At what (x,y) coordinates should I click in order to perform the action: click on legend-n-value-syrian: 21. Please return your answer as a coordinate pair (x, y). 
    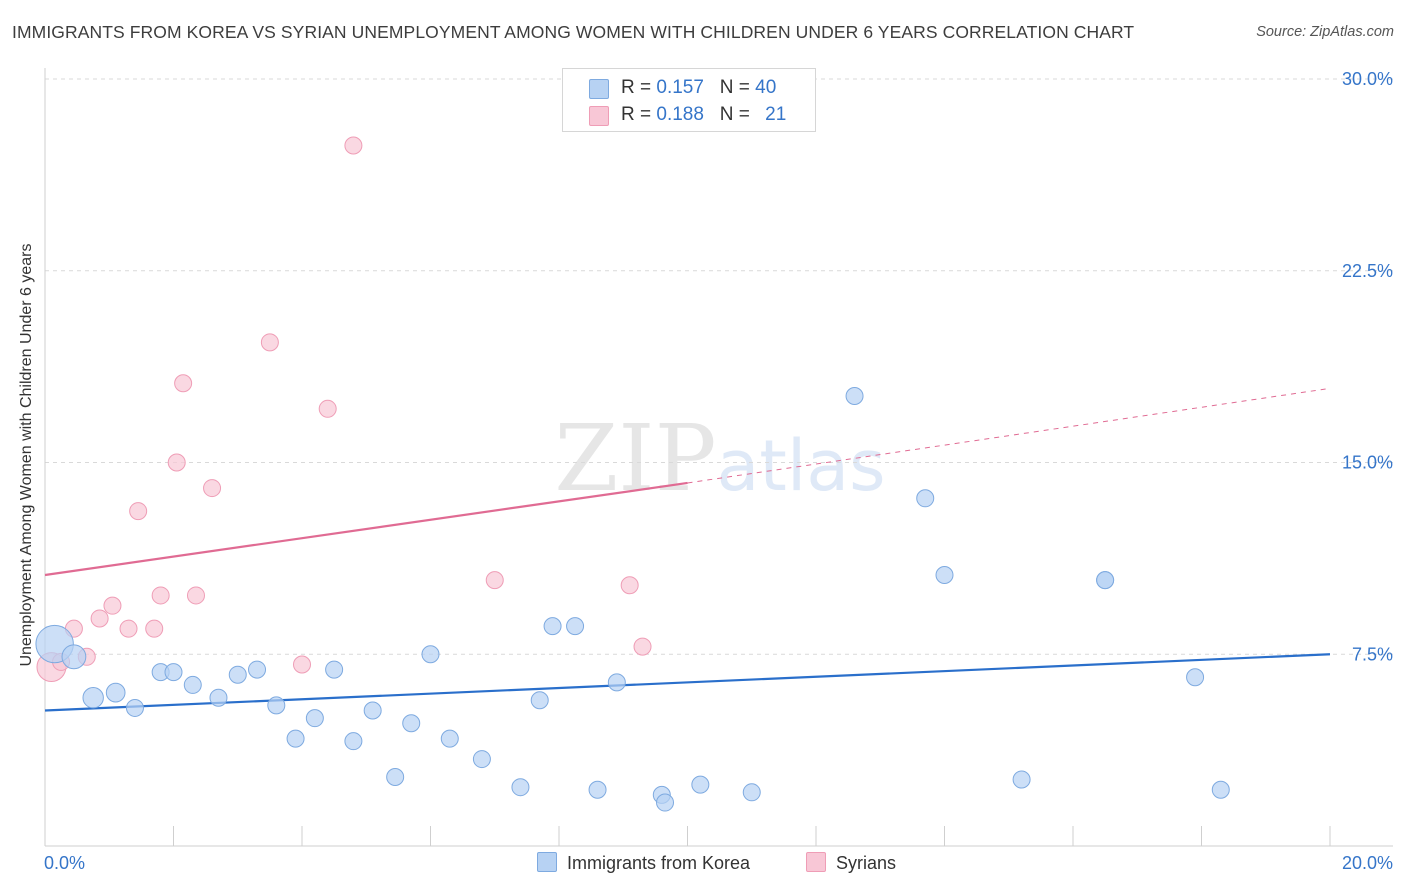
    Looking at the image, I should click on (776, 114).